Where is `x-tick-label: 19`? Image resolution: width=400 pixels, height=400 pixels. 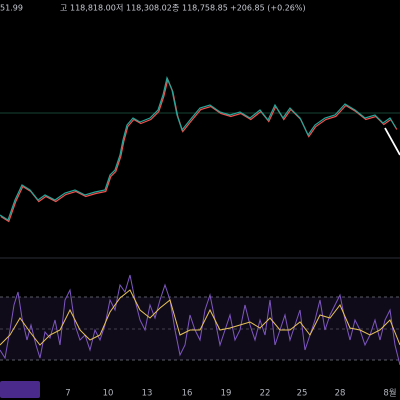
x-tick-label: 19 is located at coordinates (226, 394).